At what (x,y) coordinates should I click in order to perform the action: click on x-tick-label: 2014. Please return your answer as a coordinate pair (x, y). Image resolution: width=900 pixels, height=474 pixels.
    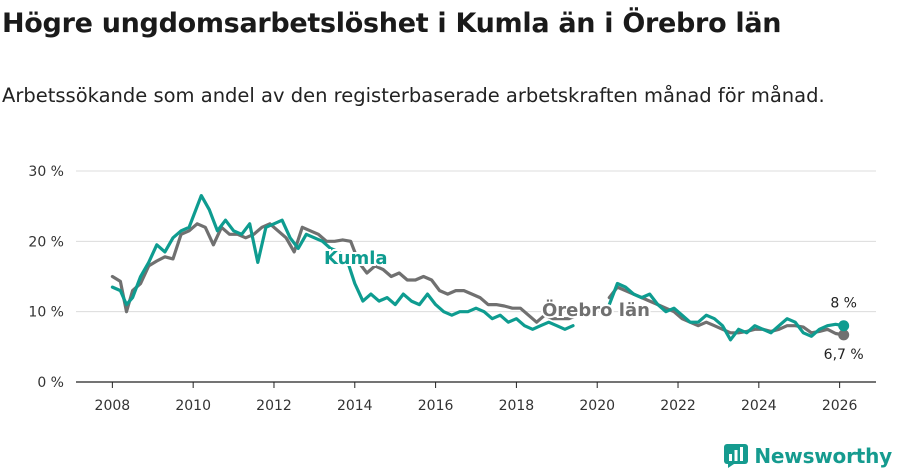
    Looking at the image, I should click on (355, 406).